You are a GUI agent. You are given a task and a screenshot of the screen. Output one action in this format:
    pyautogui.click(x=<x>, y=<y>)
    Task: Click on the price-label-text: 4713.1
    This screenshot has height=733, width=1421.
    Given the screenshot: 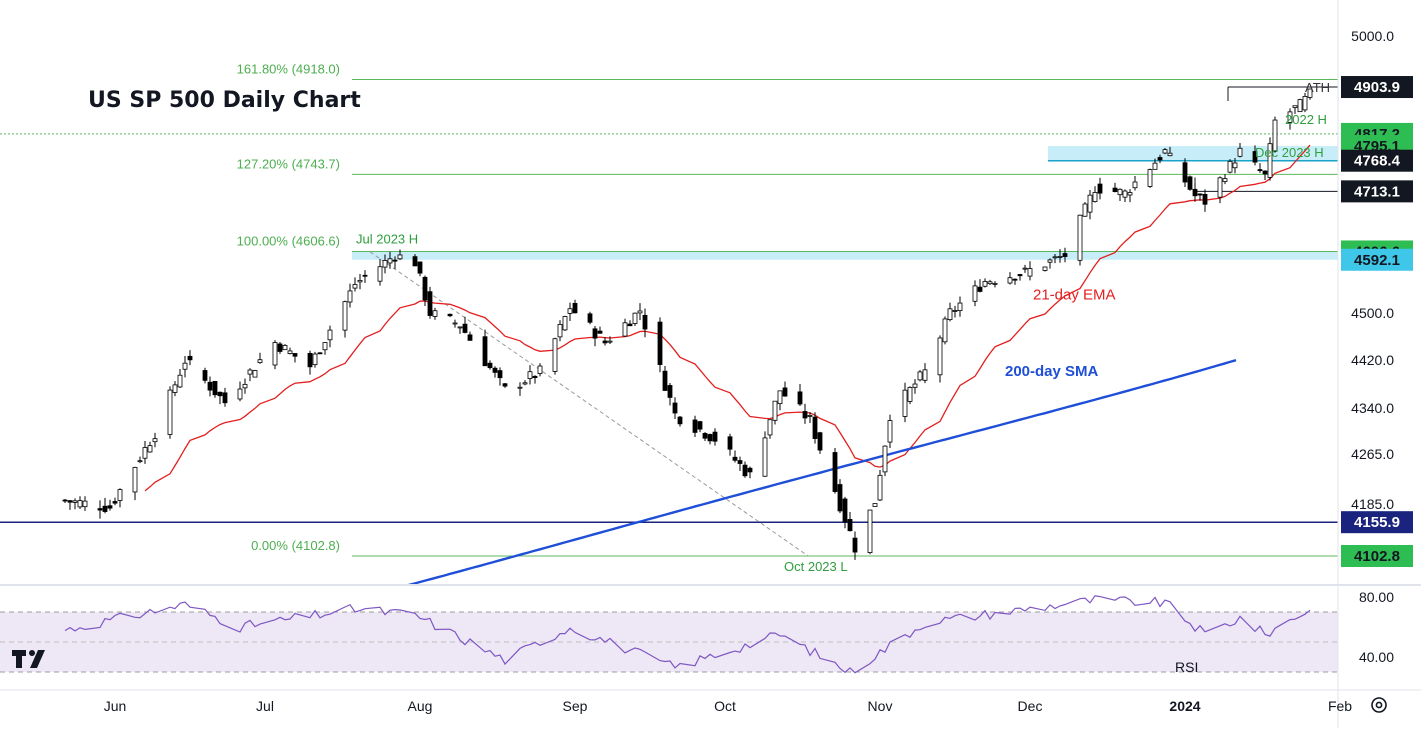 What is the action you would take?
    pyautogui.click(x=1377, y=191)
    